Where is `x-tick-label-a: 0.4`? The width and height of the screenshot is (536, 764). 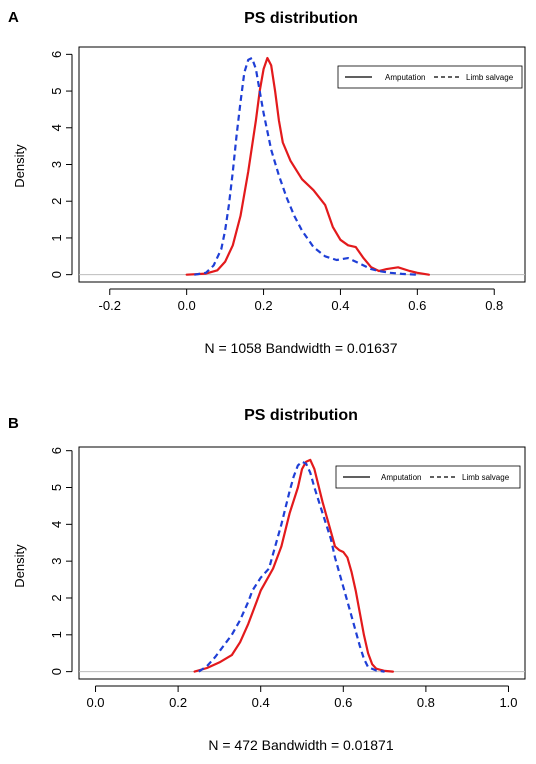 x-tick-label-a: 0.4 is located at coordinates (340, 305).